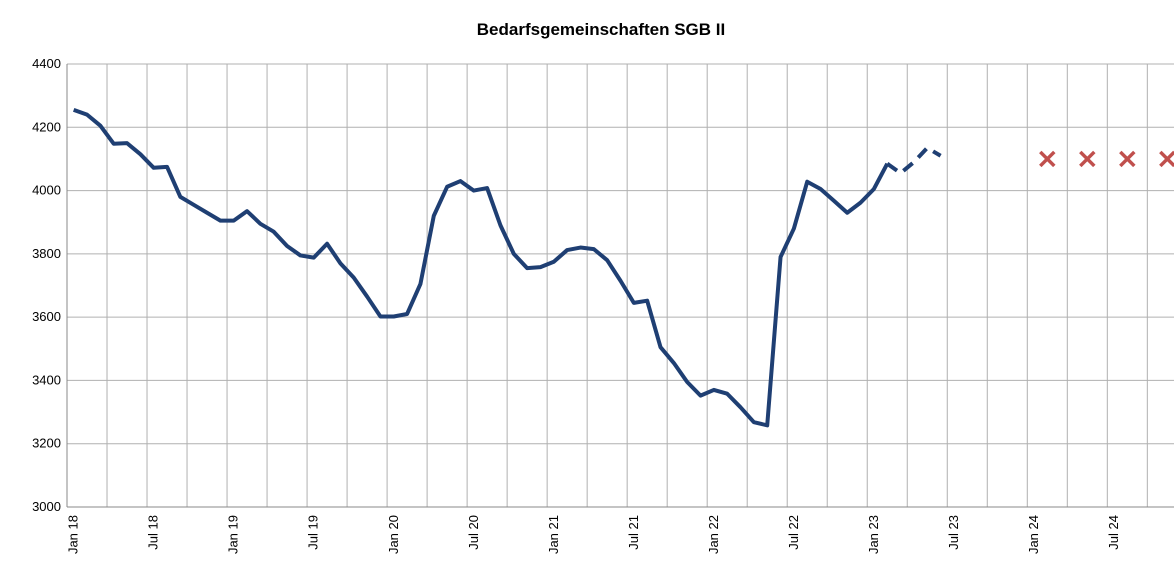 Image resolution: width=1174 pixels, height=564 pixels. I want to click on x-tick-label: Jan 23, so click(873, 534).